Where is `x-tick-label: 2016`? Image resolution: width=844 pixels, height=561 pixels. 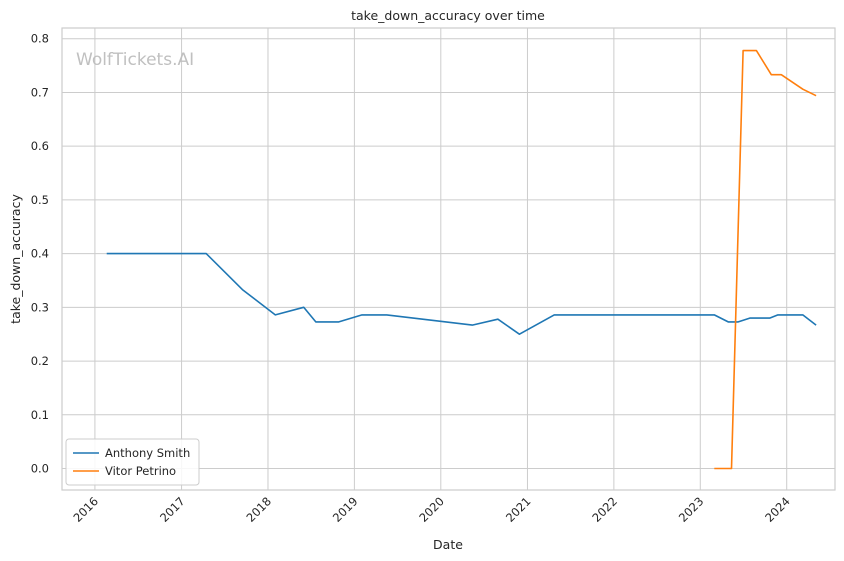
x-tick-label: 2016 is located at coordinates (85, 509).